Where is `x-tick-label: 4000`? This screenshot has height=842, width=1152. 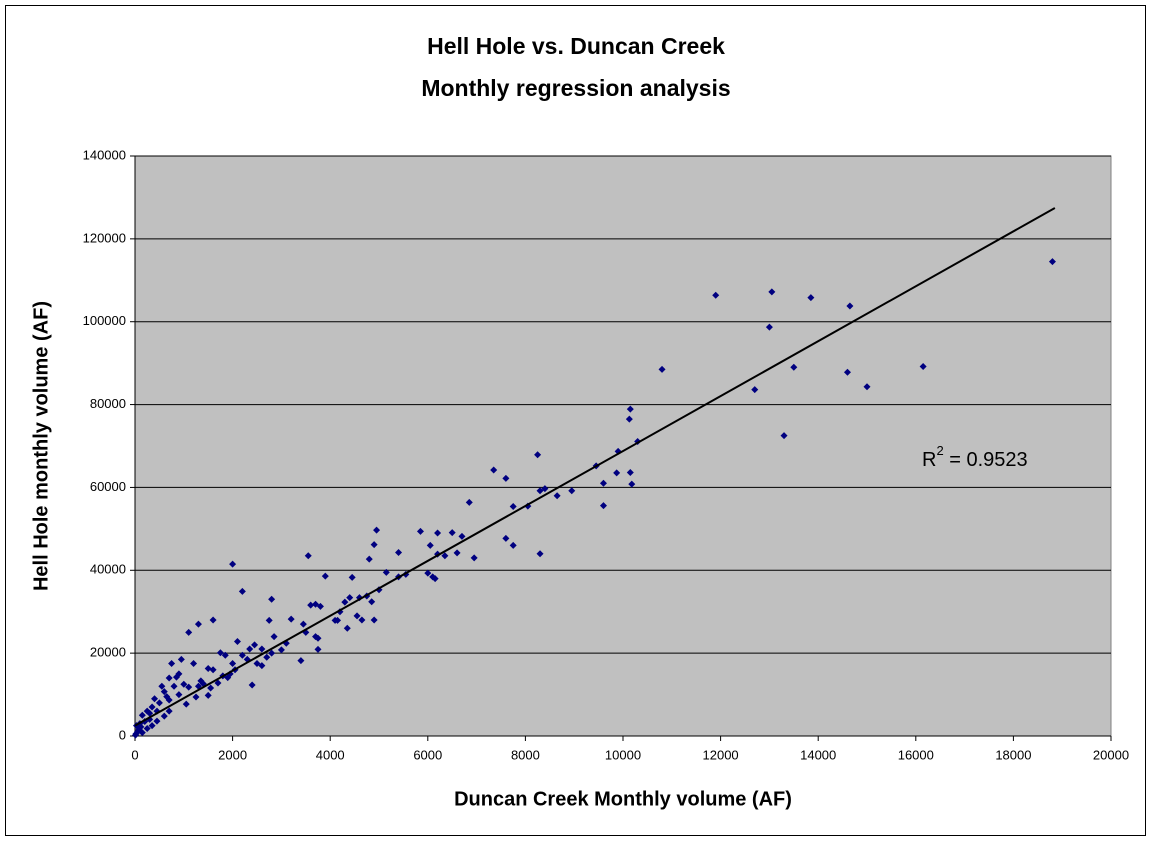
x-tick-label: 4000 is located at coordinates (330, 754).